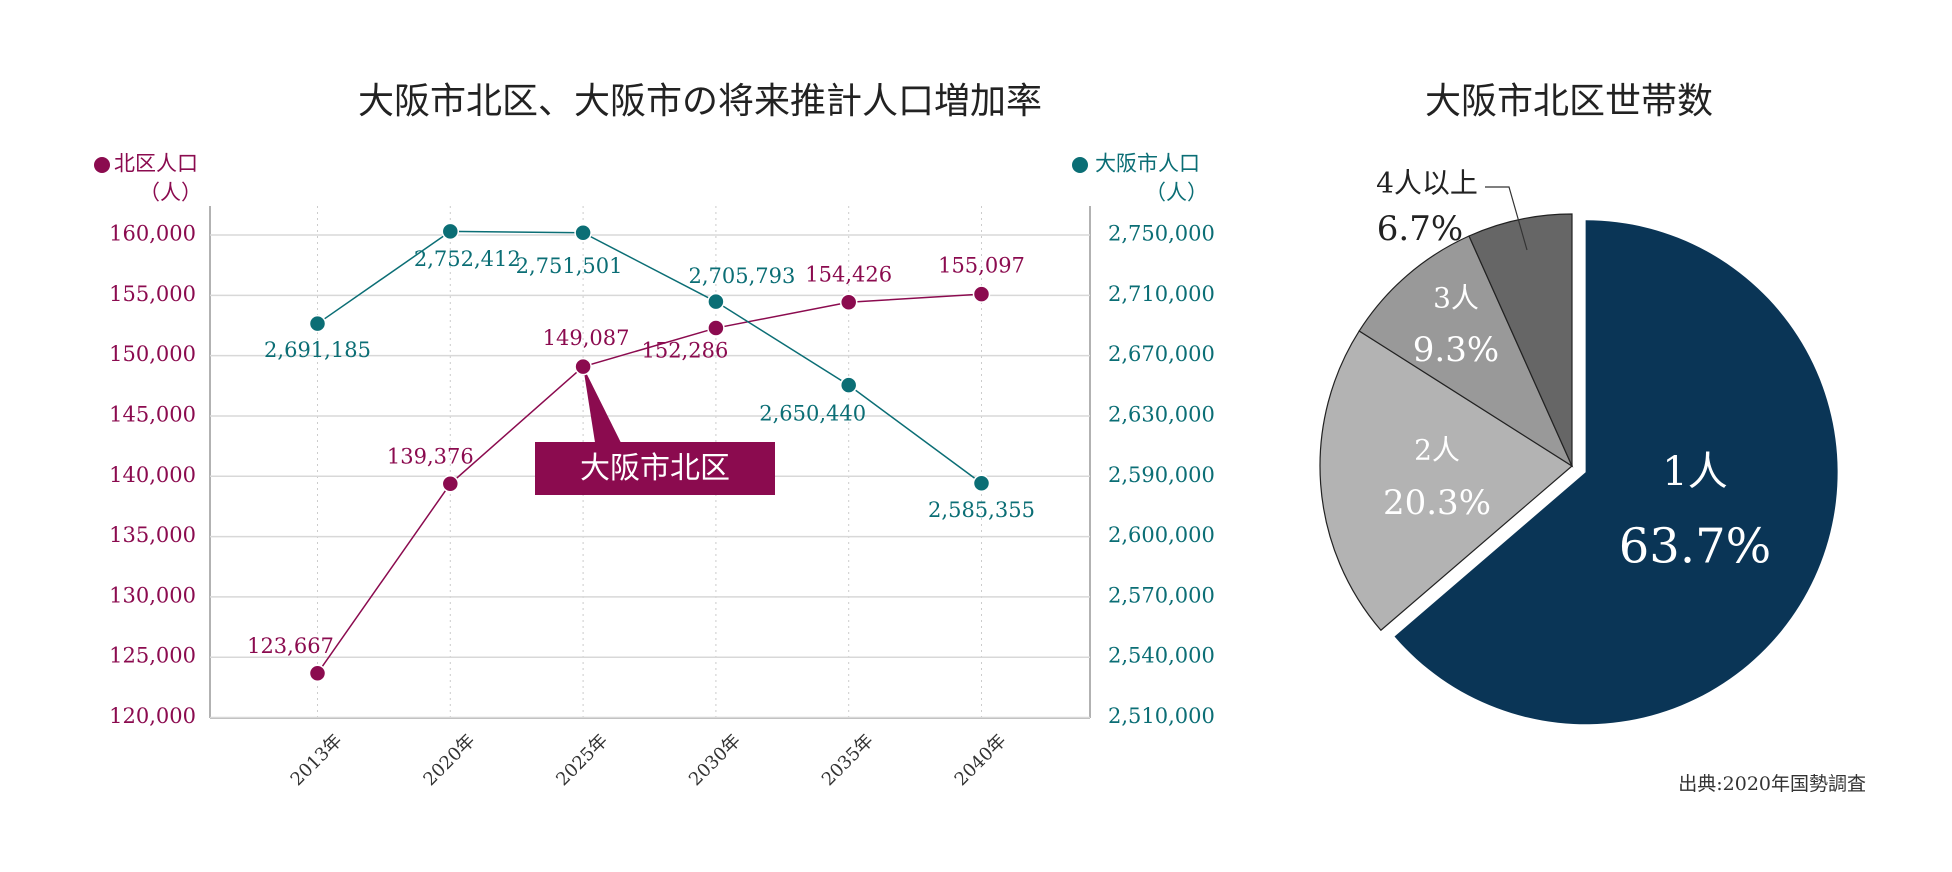 Image resolution: width=1952 pixels, height=872 pixels. What do you see at coordinates (1176, 193) in the screenshot?
I see `y2-axis-label: （人）` at bounding box center [1176, 193].